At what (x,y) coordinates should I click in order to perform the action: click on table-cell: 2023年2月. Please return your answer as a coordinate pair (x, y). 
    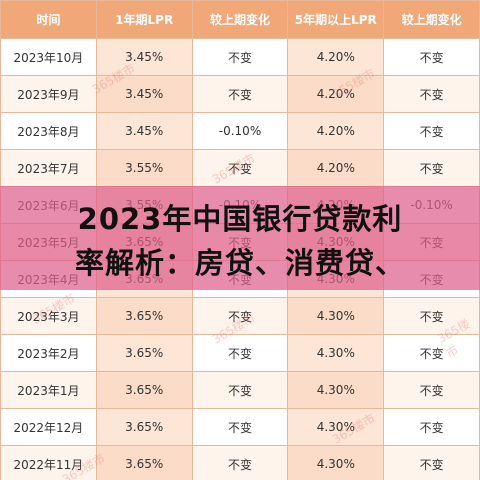
    Looking at the image, I should click on (48, 353).